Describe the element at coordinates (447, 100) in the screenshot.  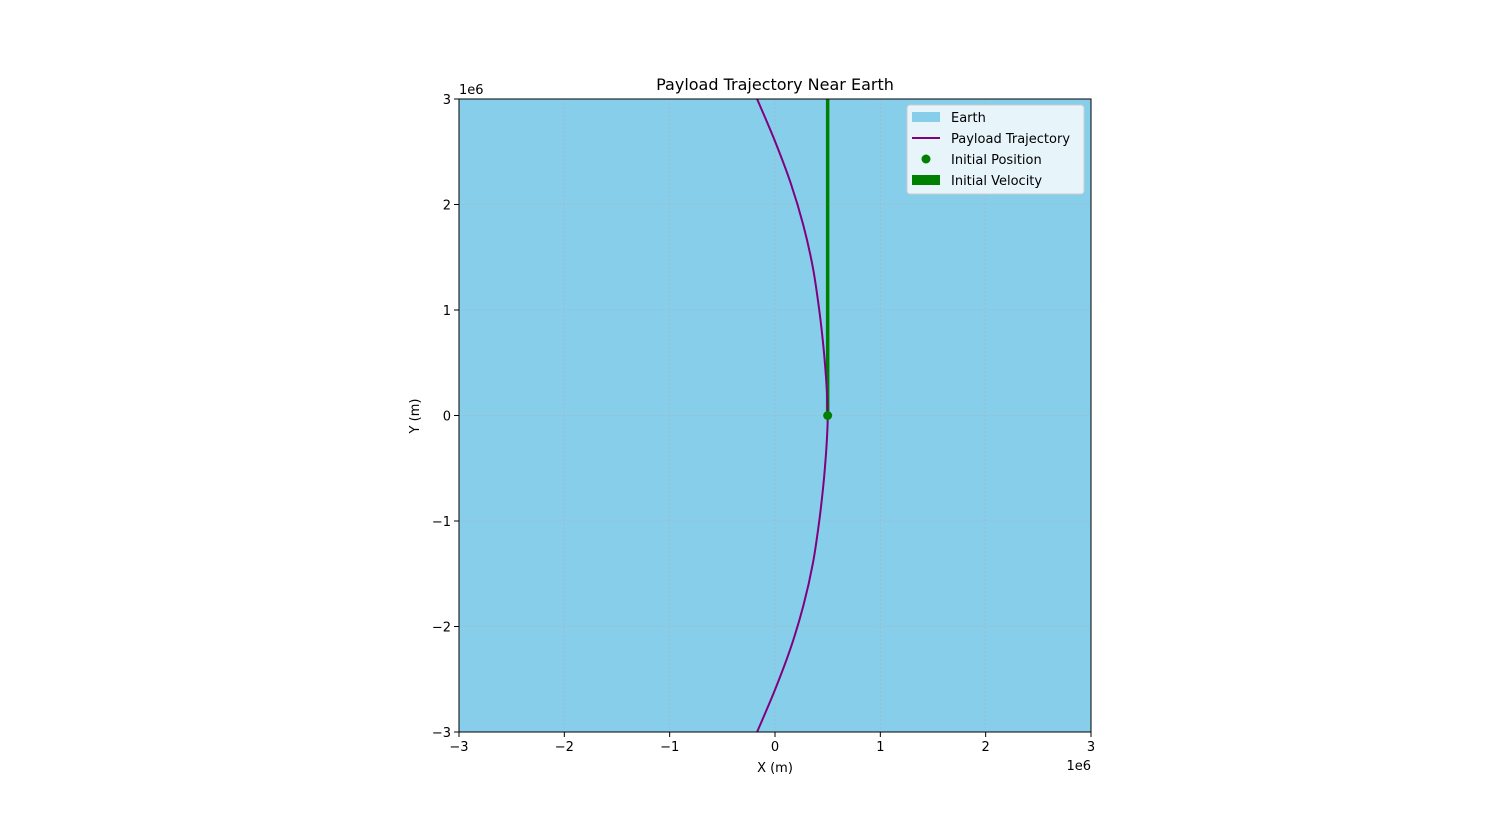
I see `y-tick-label: 3` at that location.